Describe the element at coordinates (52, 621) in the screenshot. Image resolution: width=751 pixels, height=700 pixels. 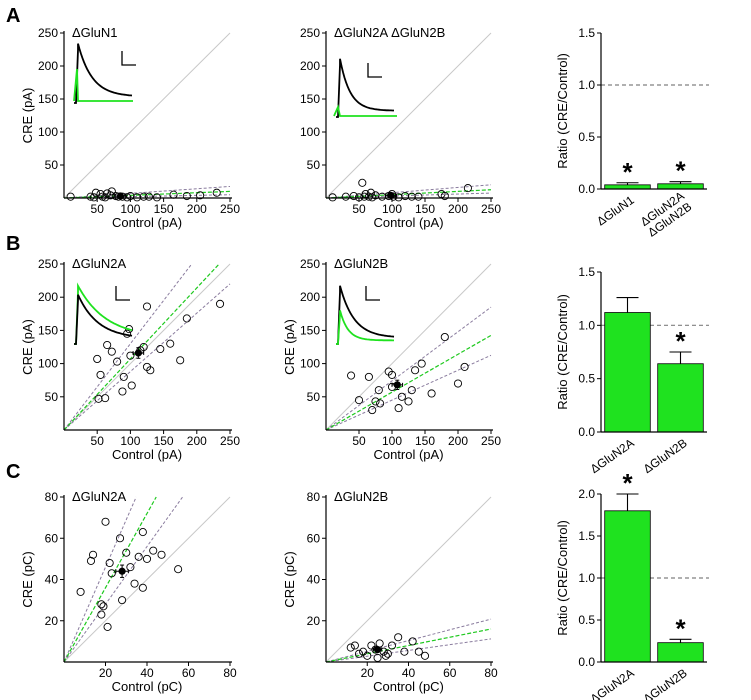
I see `y-tick-label: 20` at that location.